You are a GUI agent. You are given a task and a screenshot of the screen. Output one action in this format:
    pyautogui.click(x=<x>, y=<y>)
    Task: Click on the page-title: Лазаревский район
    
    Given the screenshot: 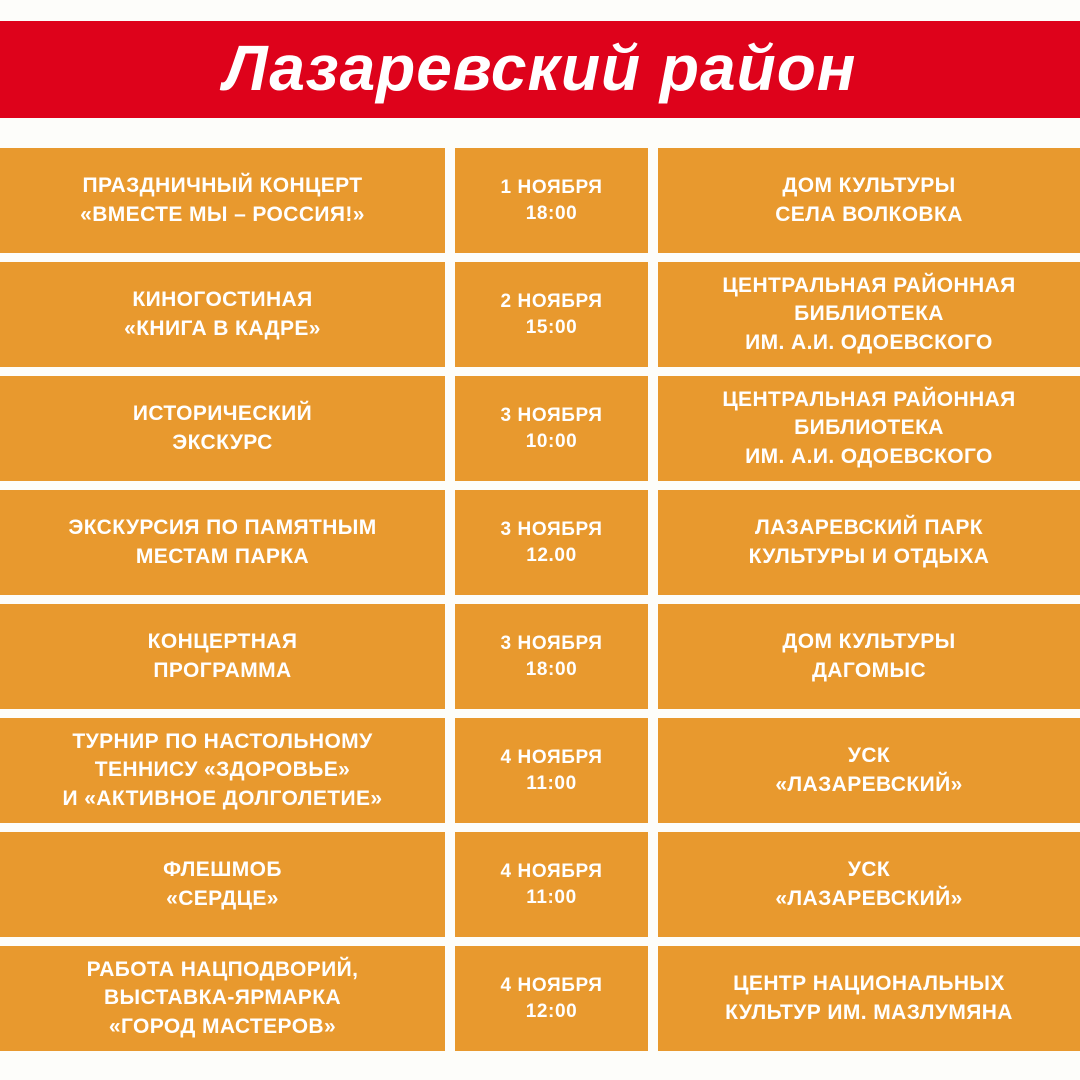 What is the action you would take?
    pyautogui.click(x=540, y=67)
    